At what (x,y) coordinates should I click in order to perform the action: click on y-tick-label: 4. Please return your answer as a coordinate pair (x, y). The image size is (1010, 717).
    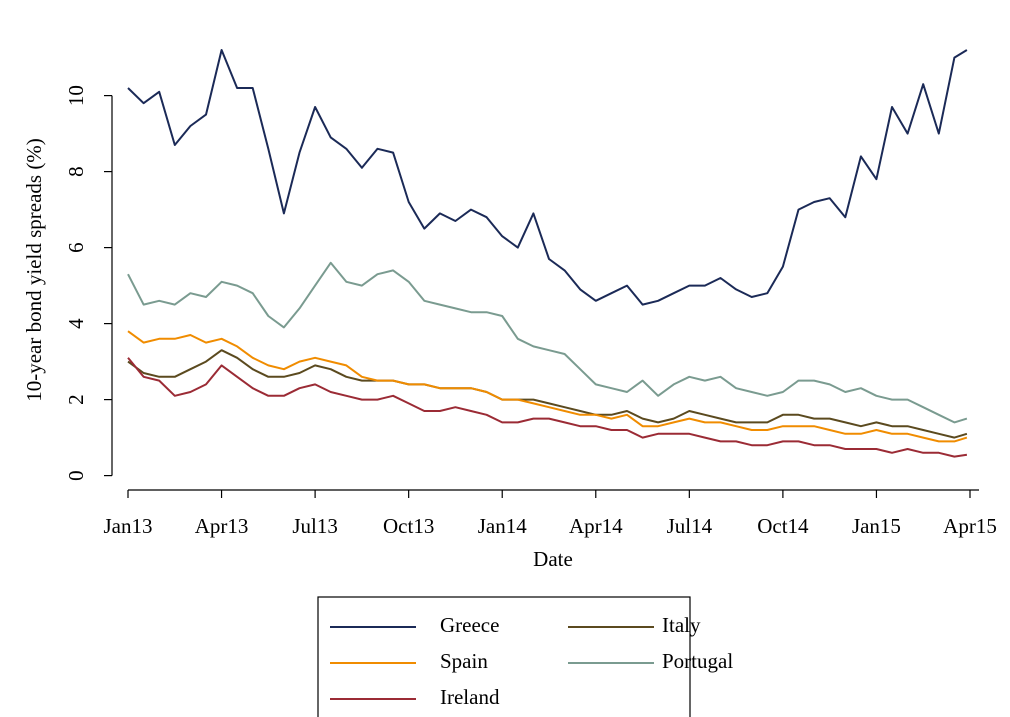
    Looking at the image, I should click on (76, 323).